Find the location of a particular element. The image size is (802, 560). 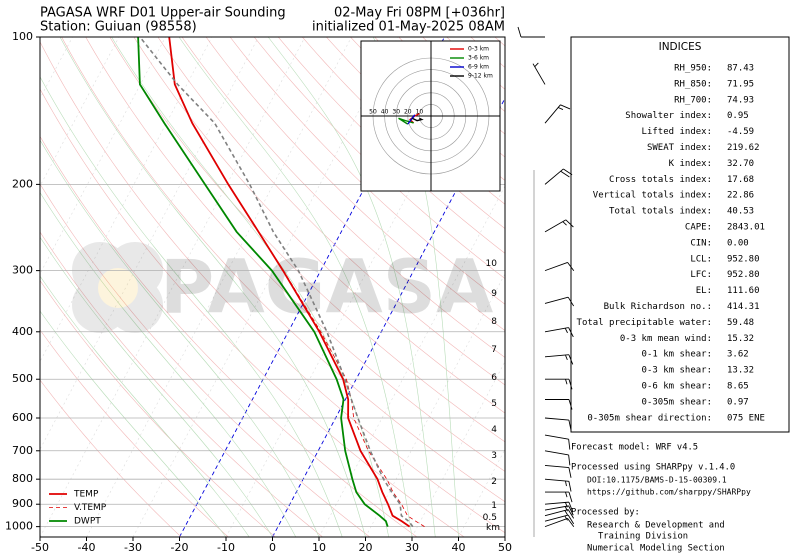

hodo-ring-label: 20 is located at coordinates (408, 112).